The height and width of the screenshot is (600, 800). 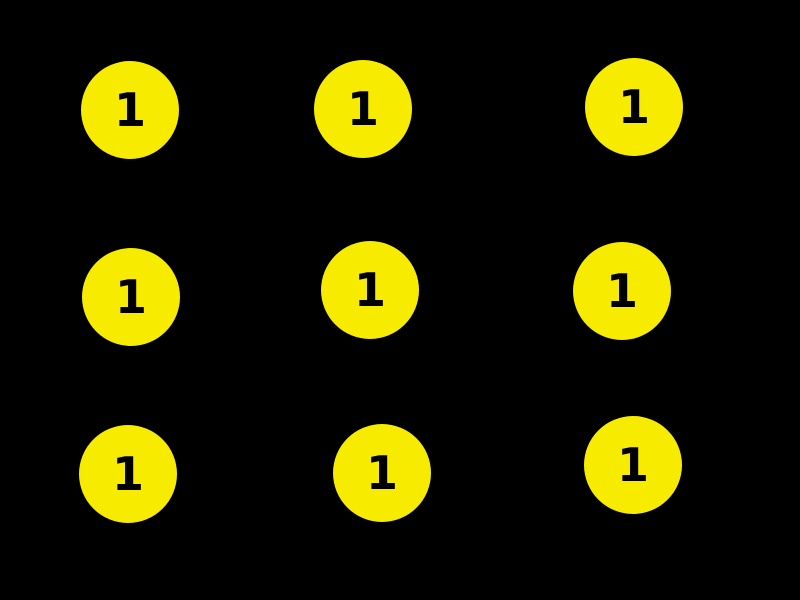 I want to click on token-r2-c3: 1, so click(x=622, y=291).